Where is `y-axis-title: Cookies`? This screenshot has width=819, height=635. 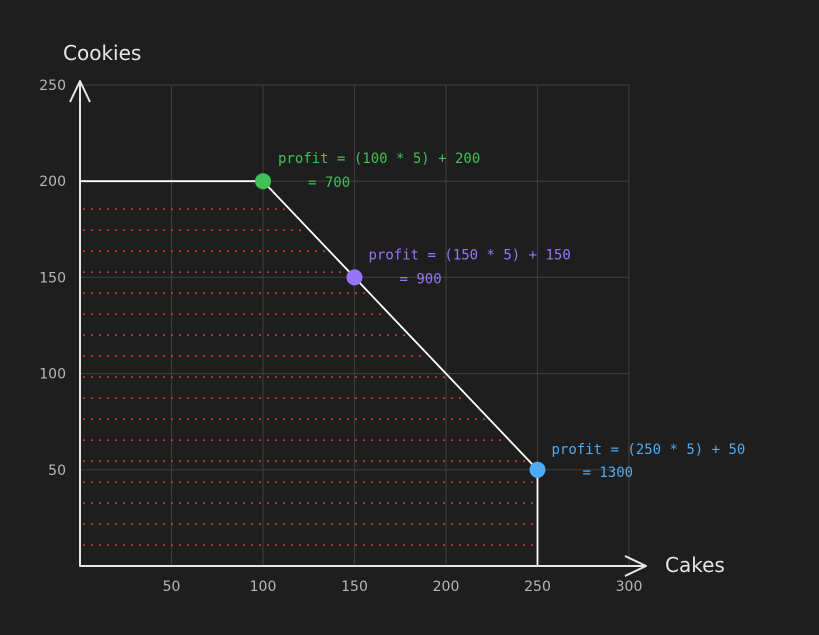
y-axis-title: Cookies is located at coordinates (102, 53).